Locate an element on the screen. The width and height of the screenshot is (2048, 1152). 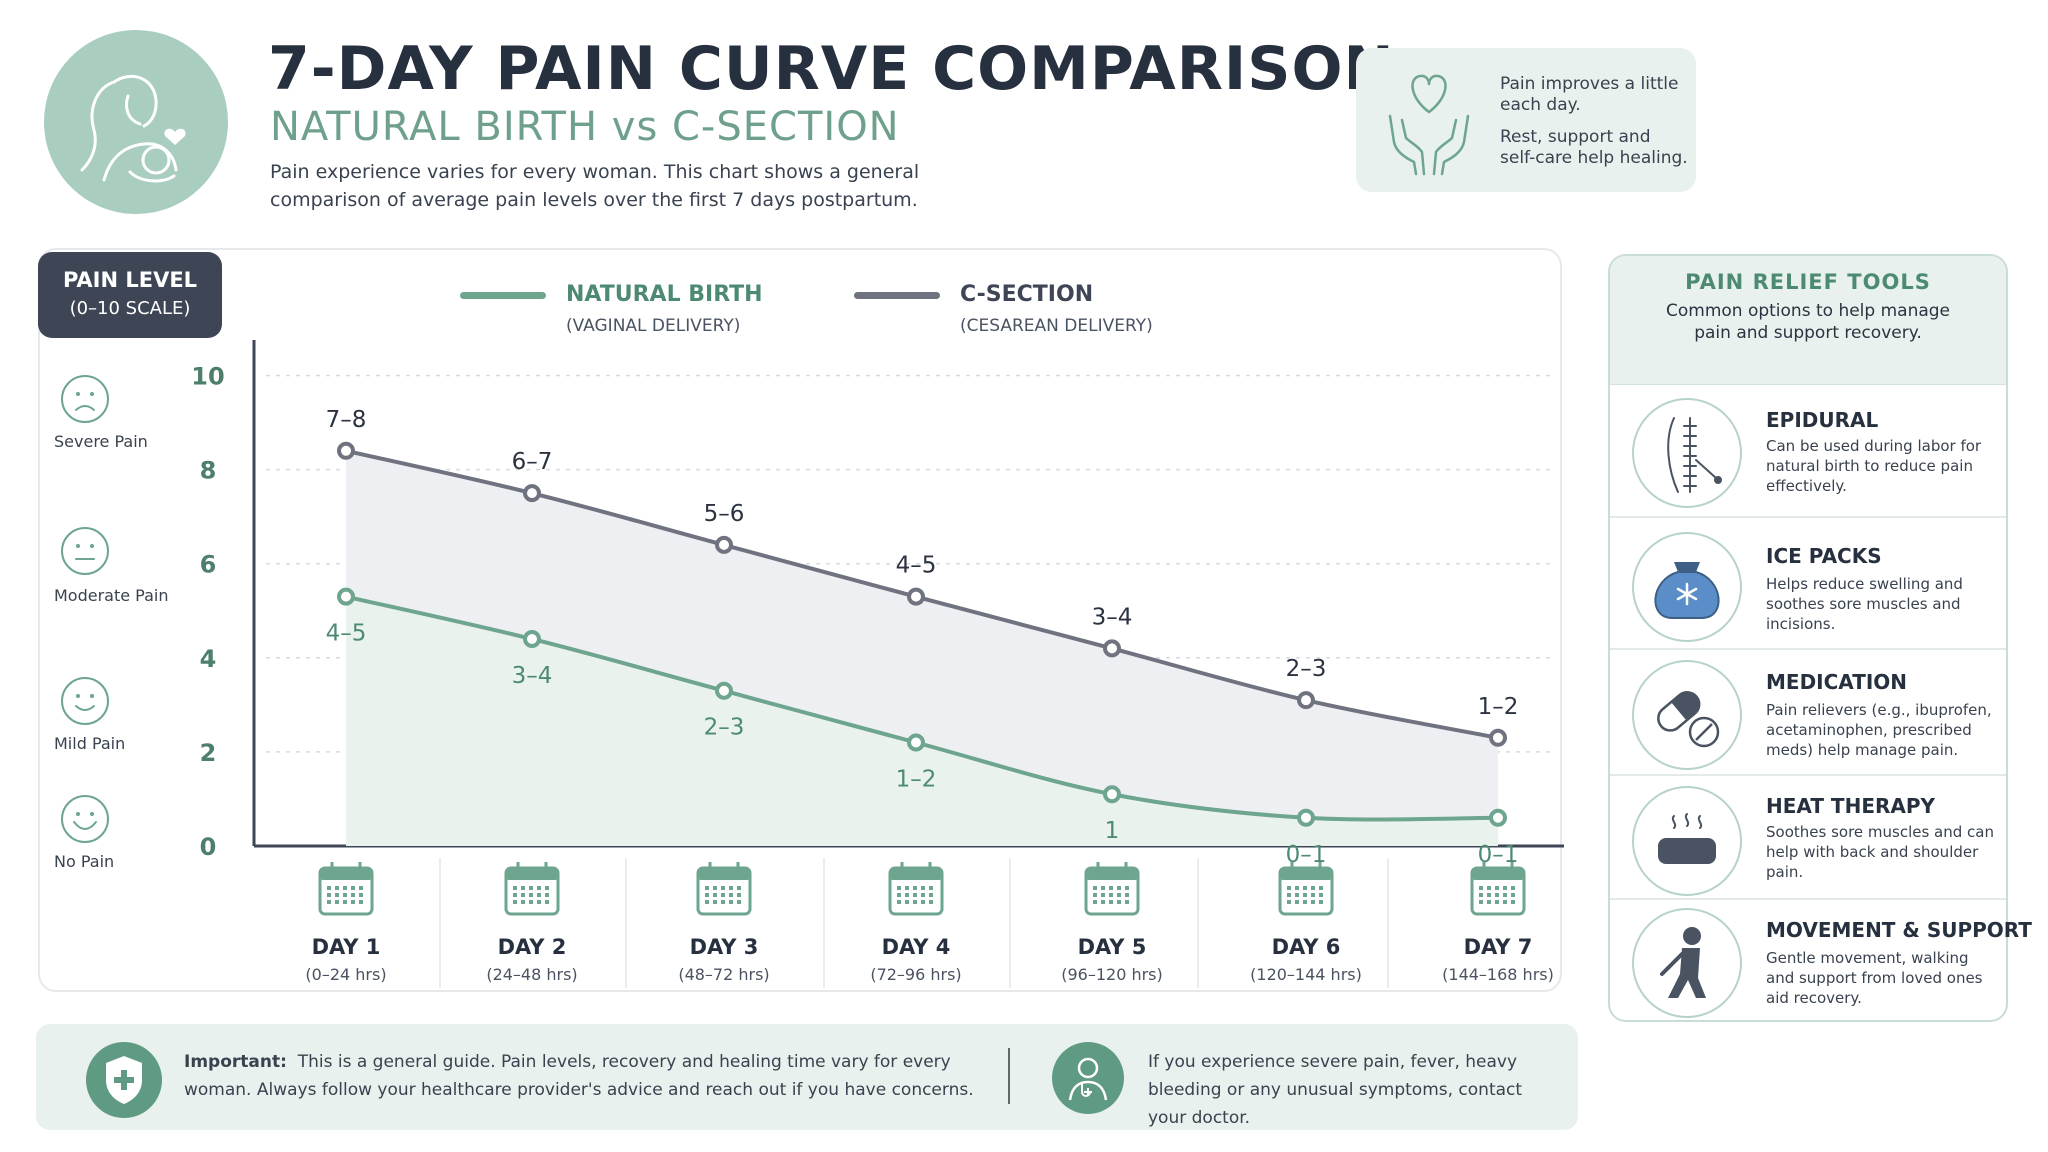
day-label: DAY 1 is located at coordinates (346, 947).